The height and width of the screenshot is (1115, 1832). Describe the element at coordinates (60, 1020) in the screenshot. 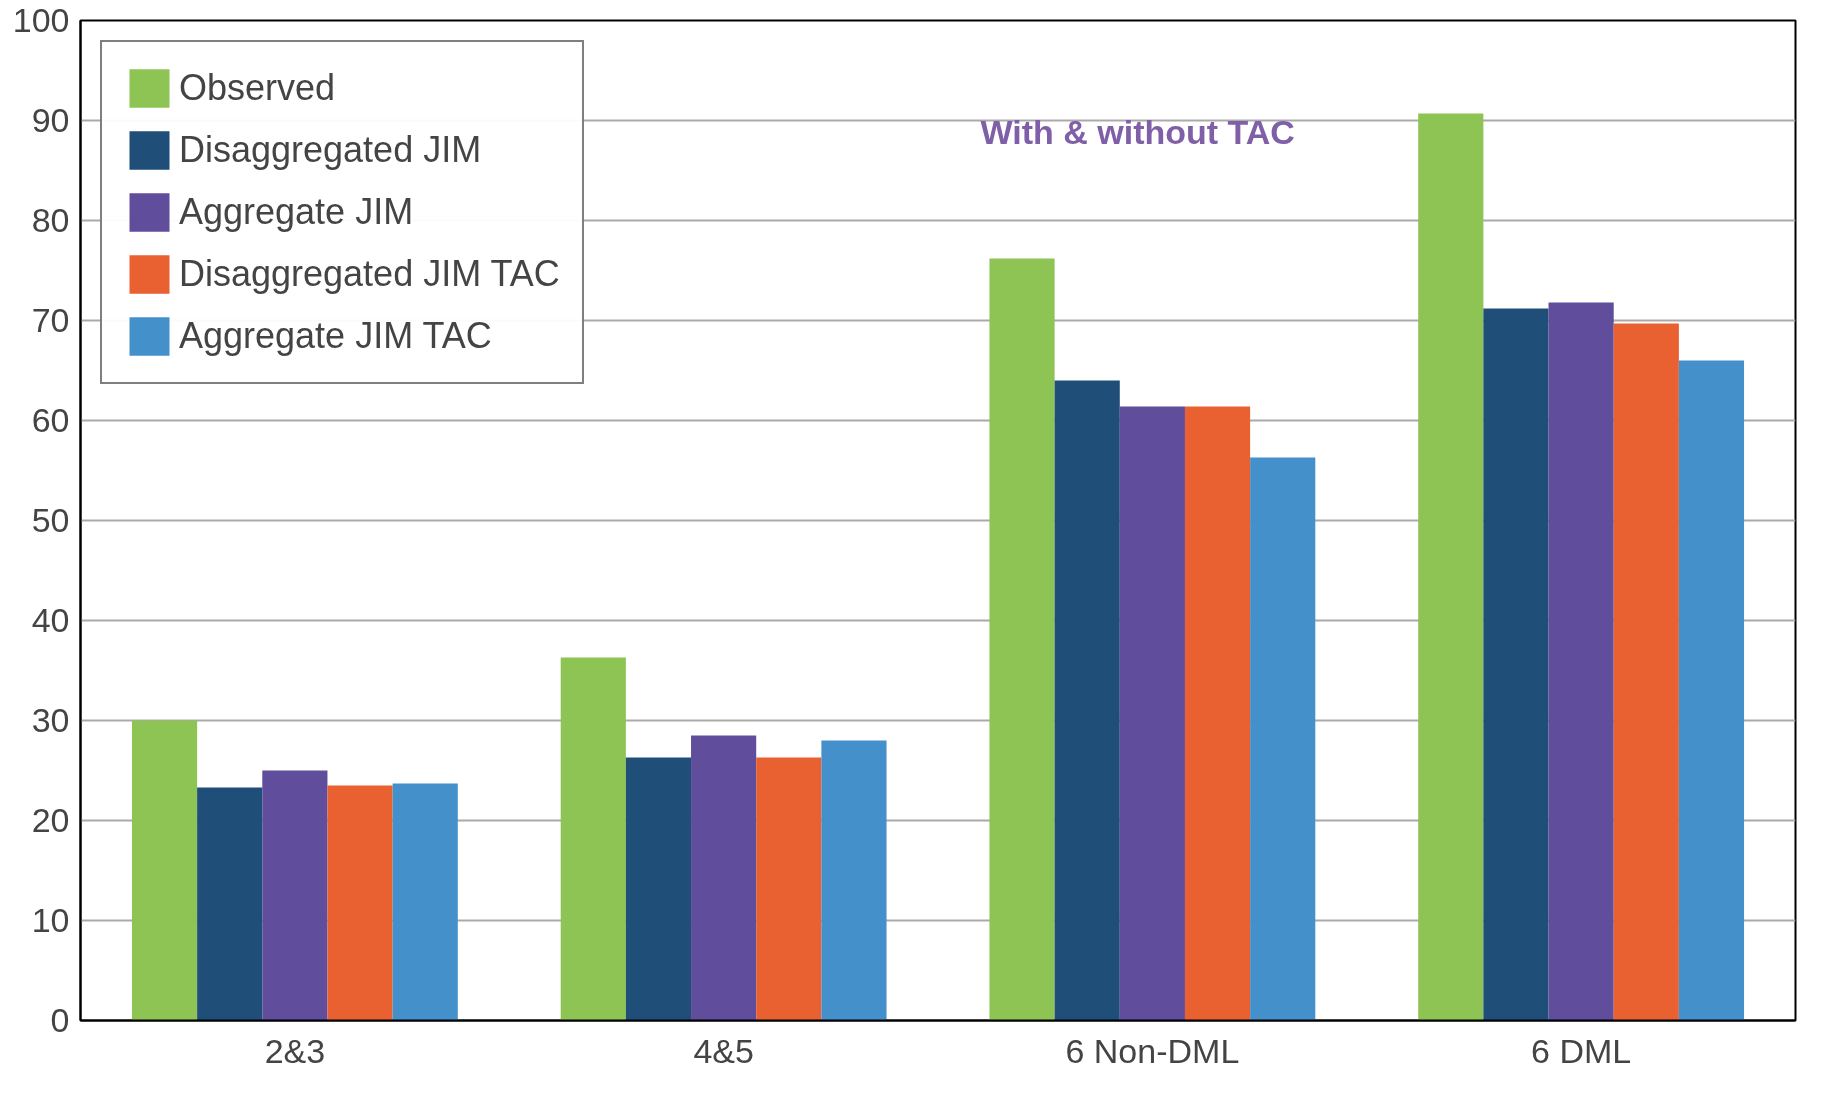

I see `y-tick-label: 0` at that location.